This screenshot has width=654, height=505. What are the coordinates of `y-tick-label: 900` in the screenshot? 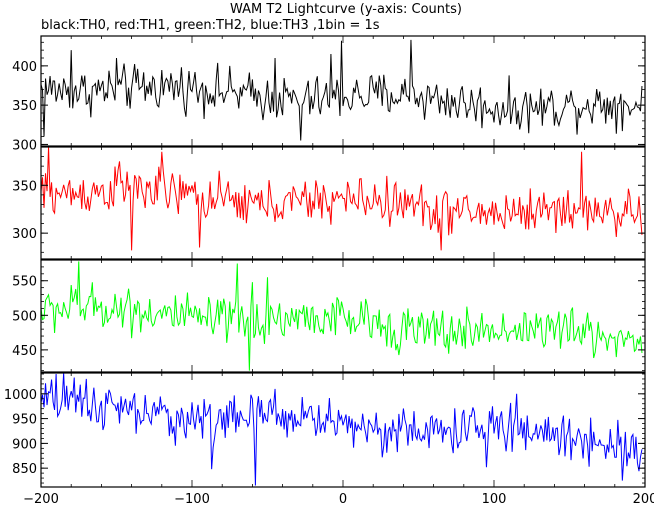 It's located at (24, 444).